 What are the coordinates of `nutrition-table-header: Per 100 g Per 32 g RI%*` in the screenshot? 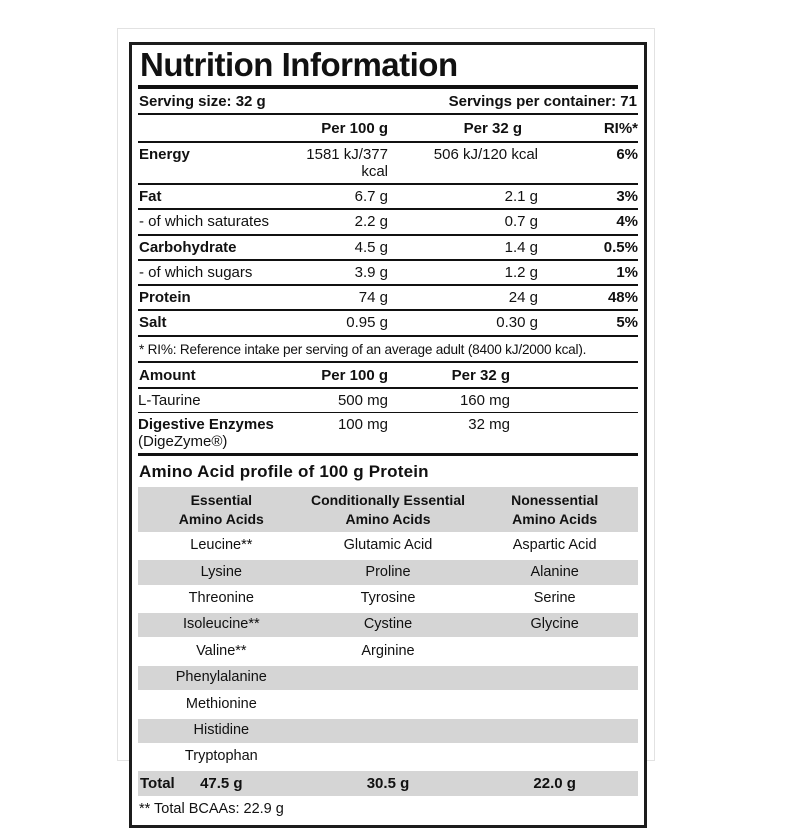 It's located at (388, 129).